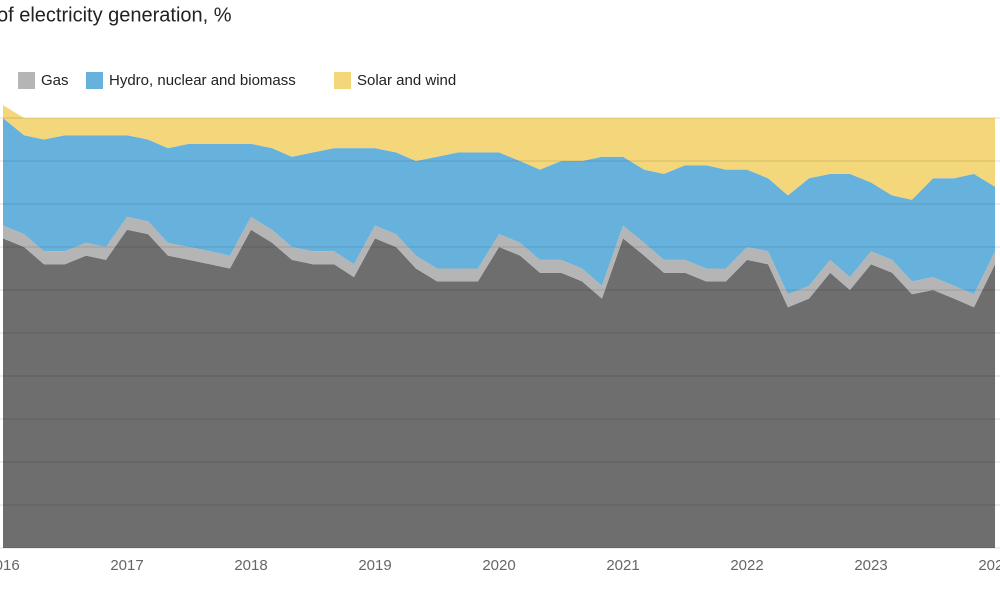 The image size is (1000, 600). What do you see at coordinates (126, 565) in the screenshot?
I see `x-tick-label: 2017` at bounding box center [126, 565].